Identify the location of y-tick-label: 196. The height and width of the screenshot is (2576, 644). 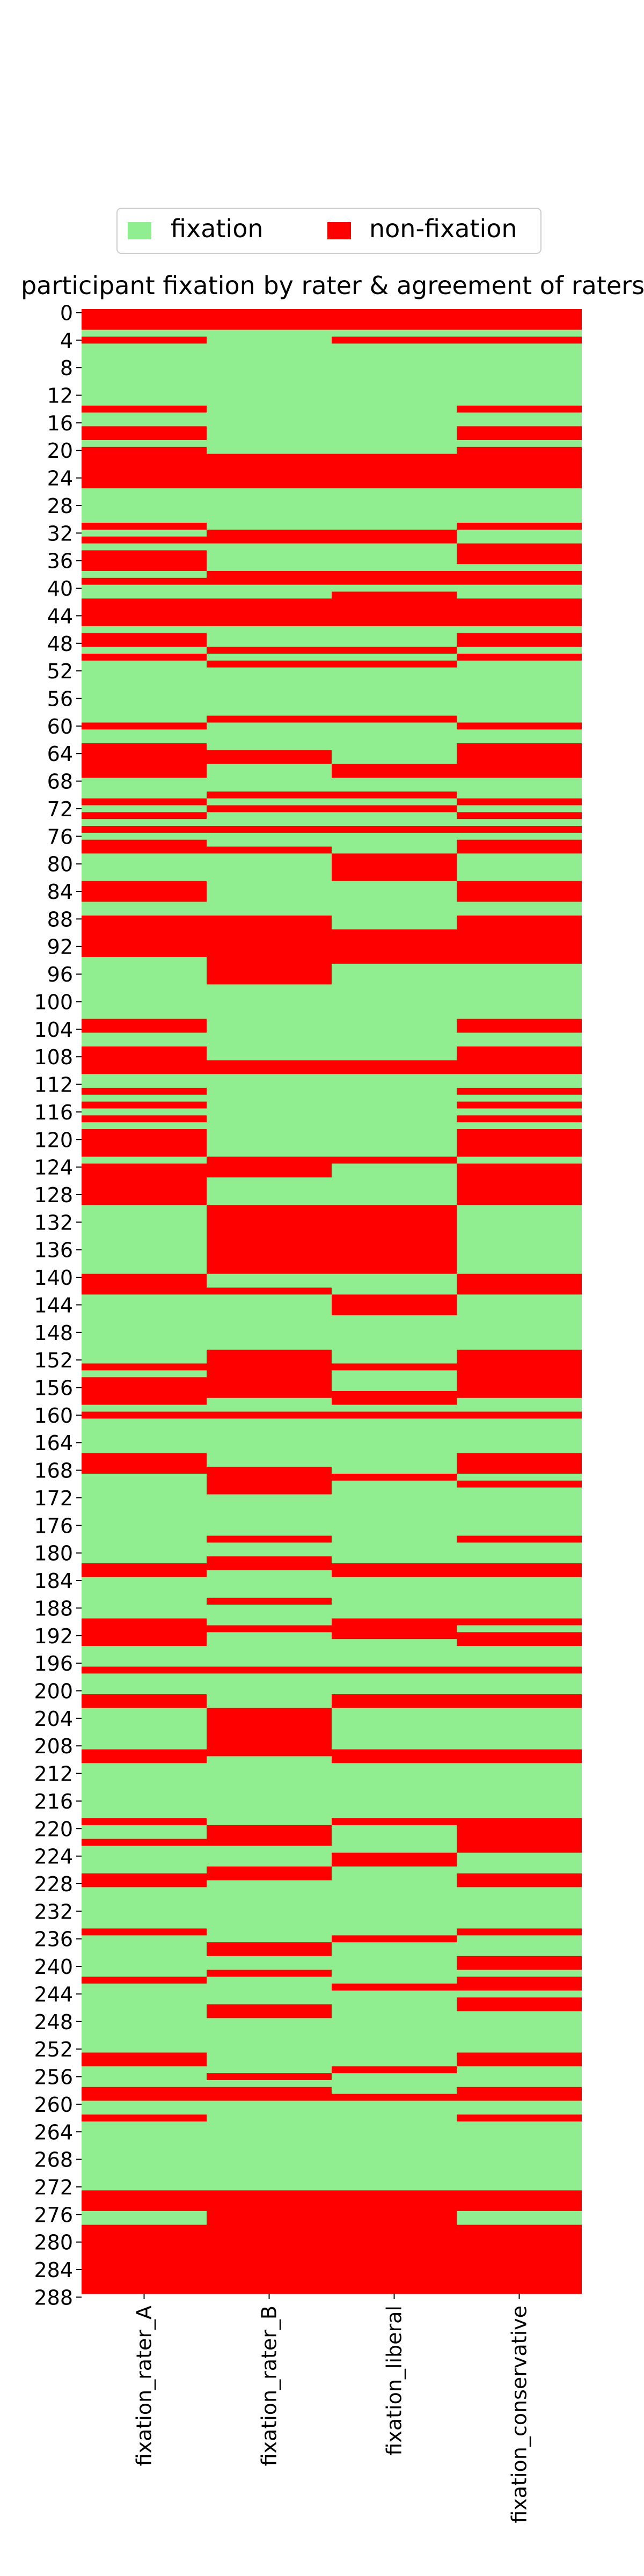
(53, 1663).